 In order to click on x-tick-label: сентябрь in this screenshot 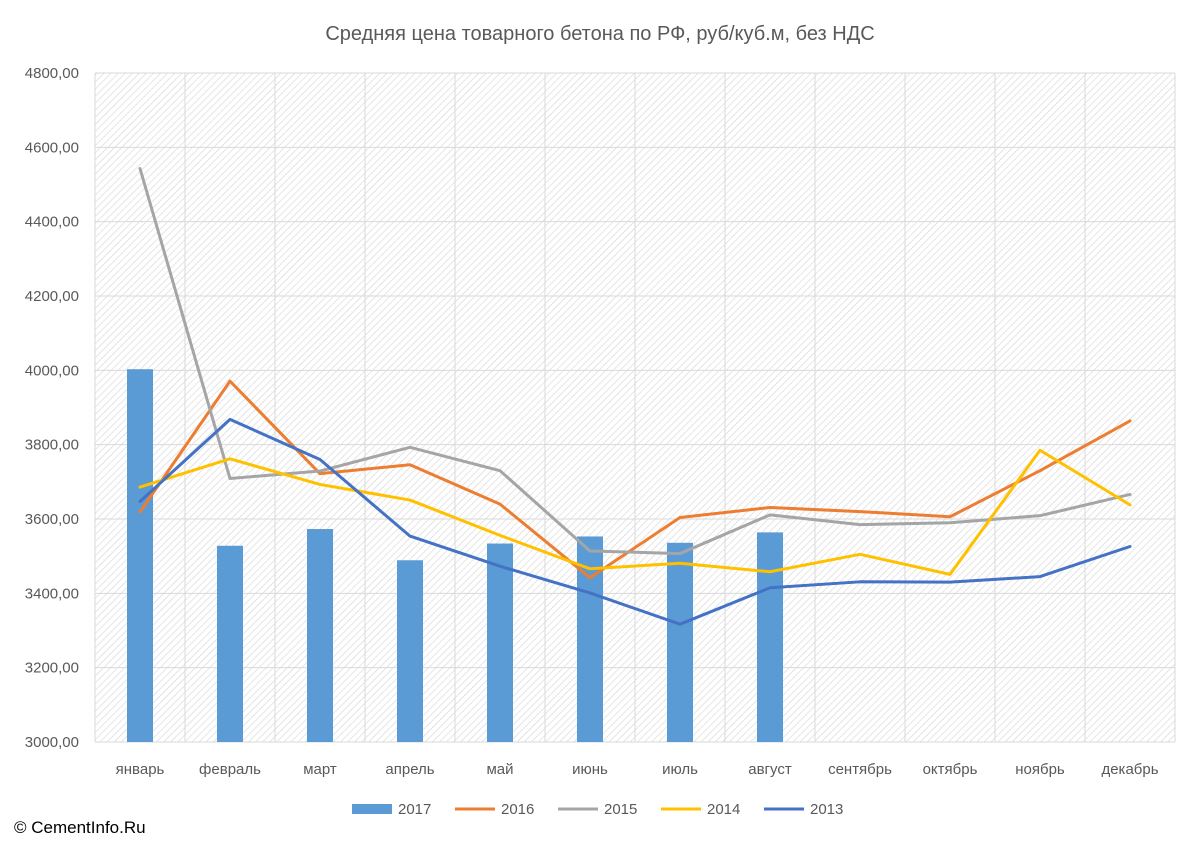, I will do `click(860, 769)`.